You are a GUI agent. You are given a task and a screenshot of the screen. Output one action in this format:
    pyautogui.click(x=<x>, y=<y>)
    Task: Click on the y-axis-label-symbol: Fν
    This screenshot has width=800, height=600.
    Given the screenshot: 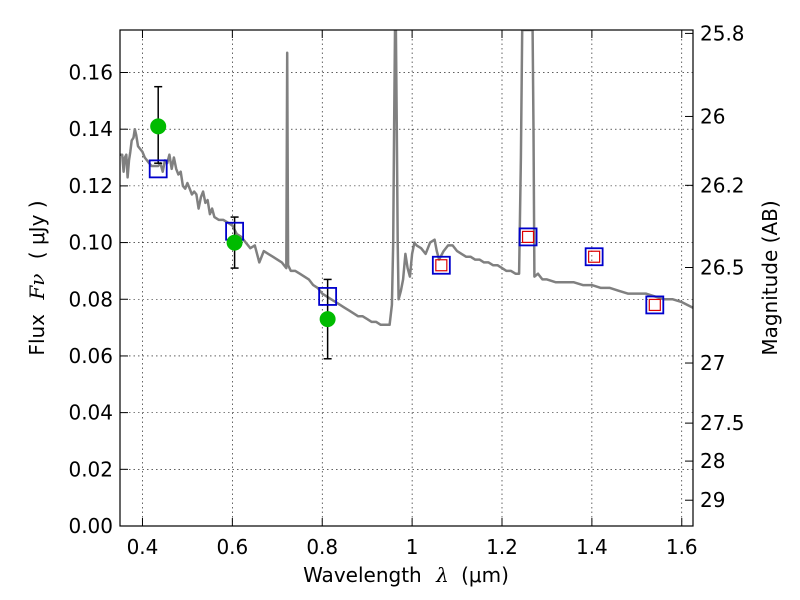 What is the action you would take?
    pyautogui.click(x=37, y=287)
    